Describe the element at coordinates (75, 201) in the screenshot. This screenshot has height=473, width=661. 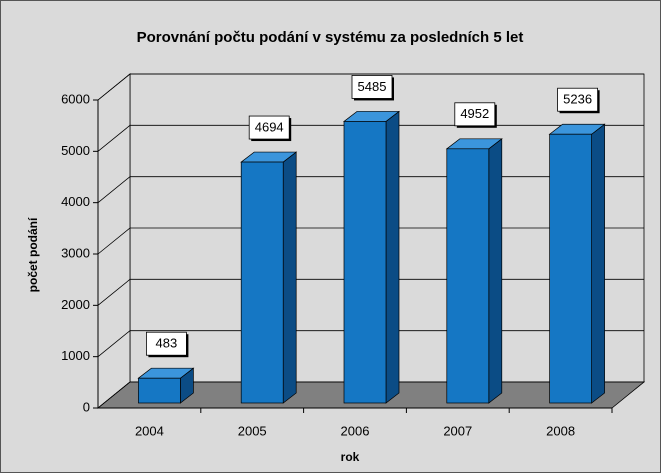
I see `y-tick-label: 4000` at that location.